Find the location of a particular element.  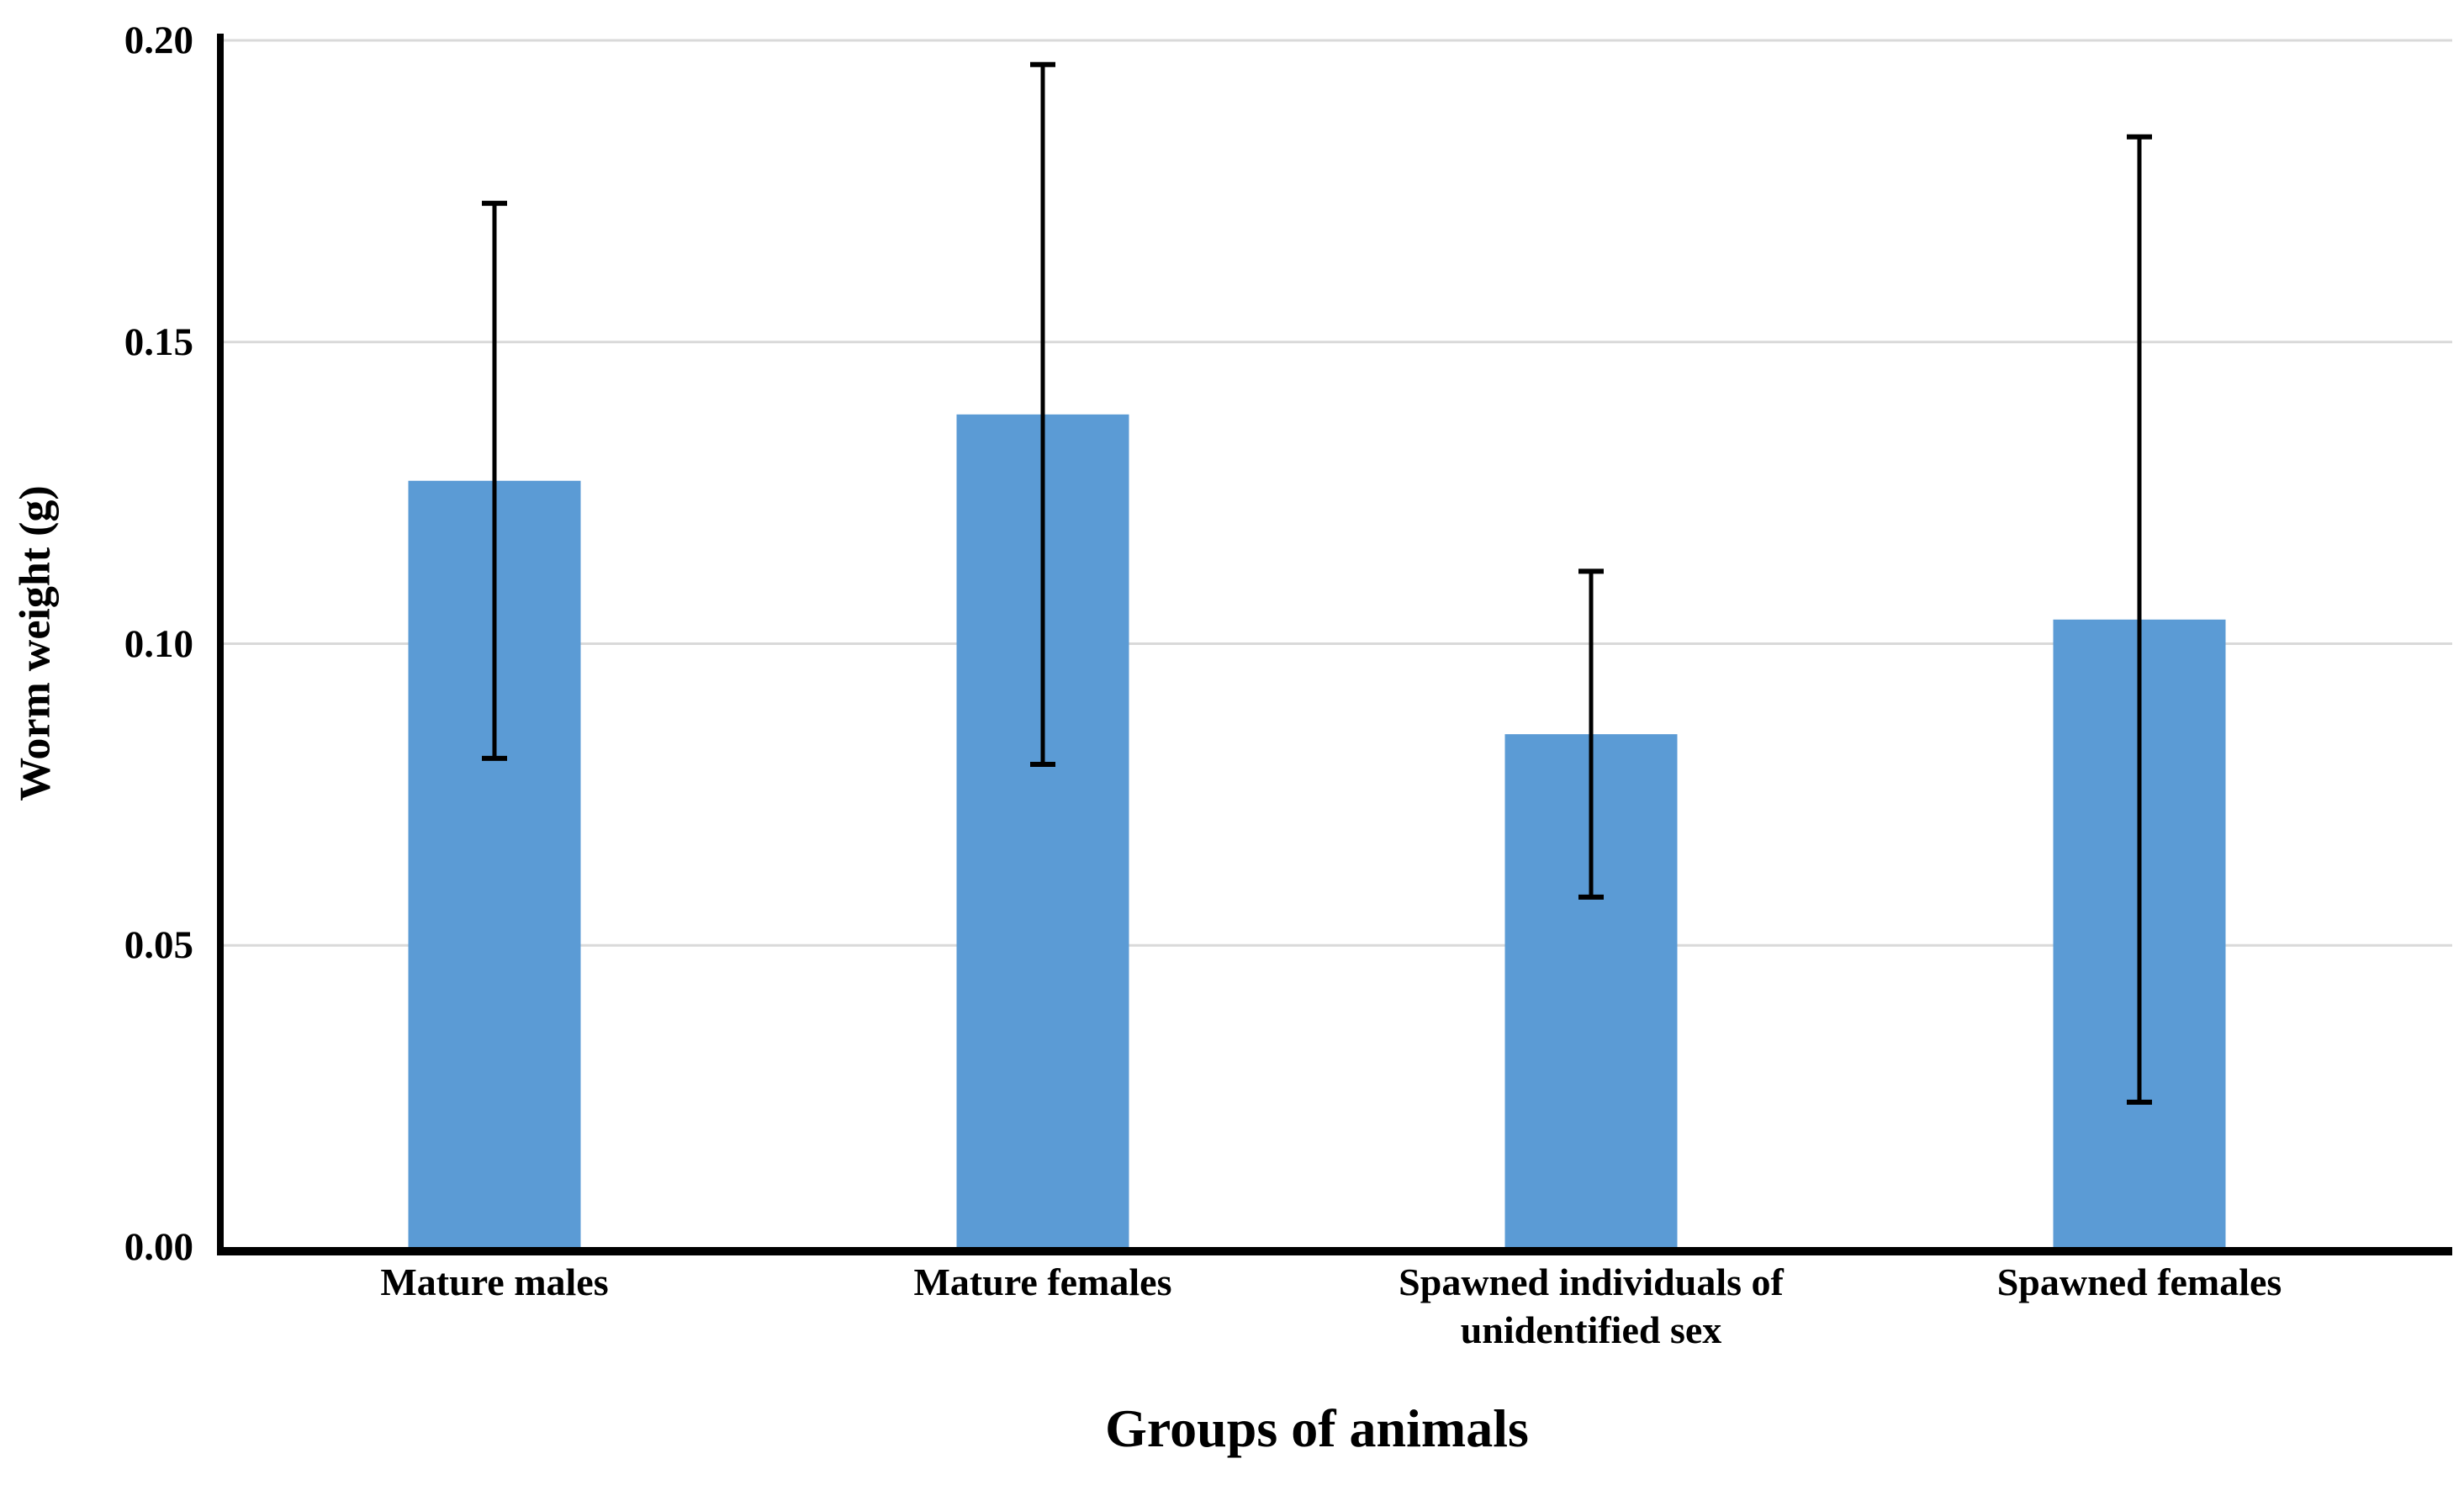

x-tick-label: Mature males is located at coordinates (494, 1281).